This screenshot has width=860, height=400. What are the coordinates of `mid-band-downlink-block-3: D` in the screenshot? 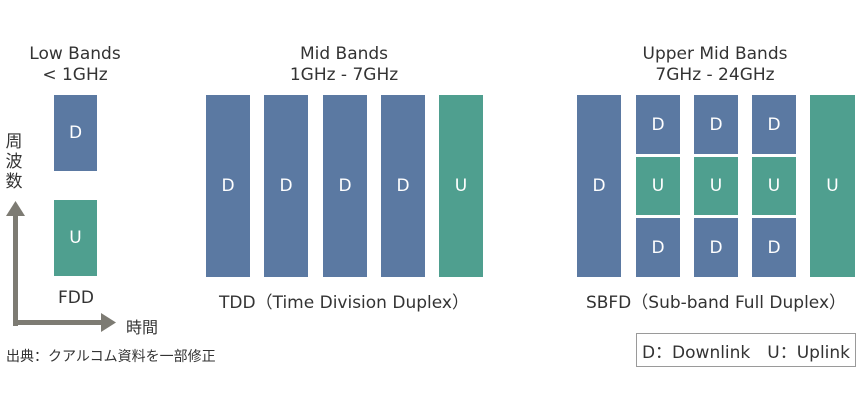 It's located at (345, 186).